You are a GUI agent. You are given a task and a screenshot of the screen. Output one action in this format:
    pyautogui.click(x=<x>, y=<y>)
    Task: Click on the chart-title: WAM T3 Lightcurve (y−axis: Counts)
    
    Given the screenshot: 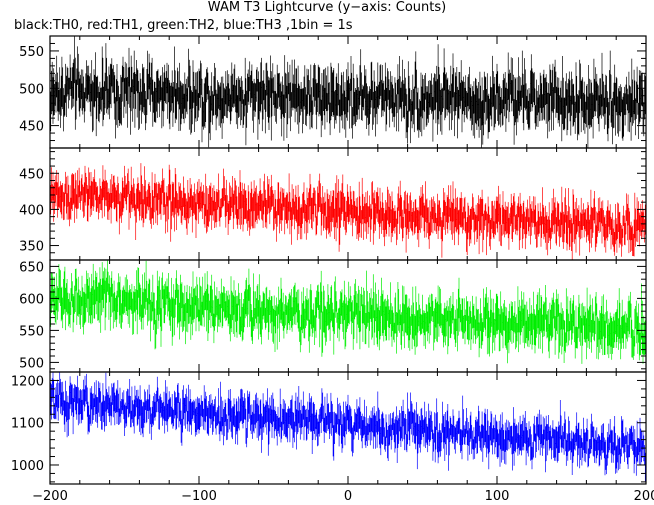 What is the action you would take?
    pyautogui.click(x=327, y=7)
    